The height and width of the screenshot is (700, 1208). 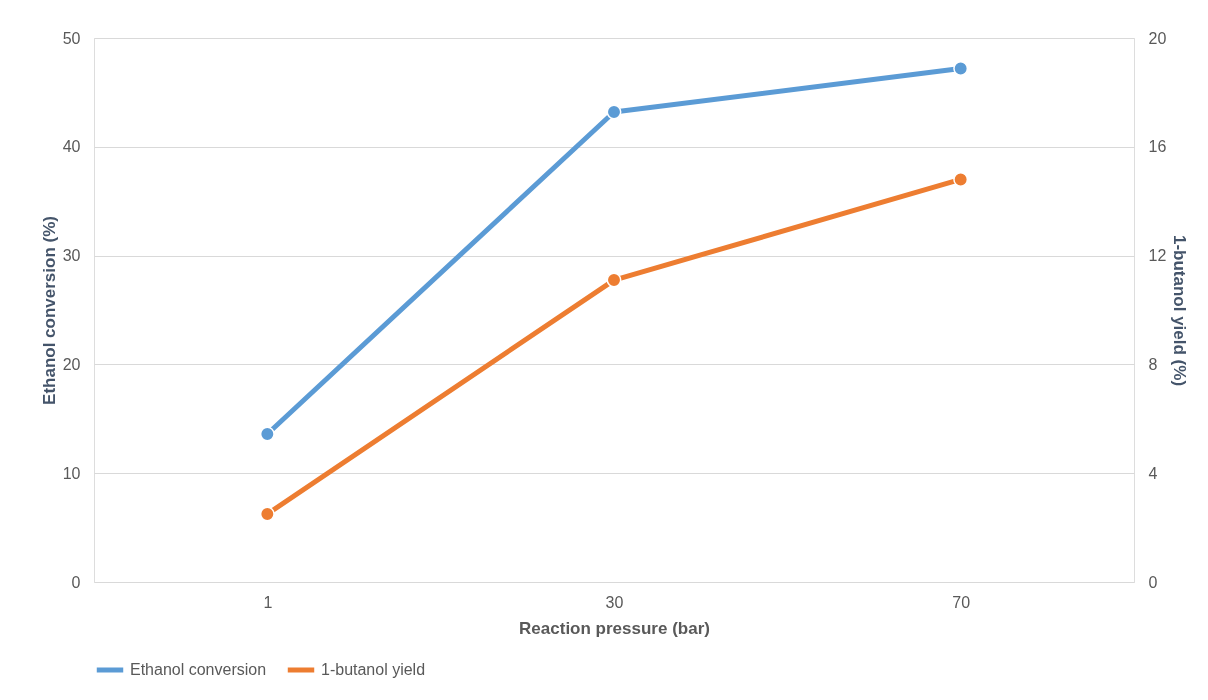 What do you see at coordinates (71, 147) in the screenshot?
I see `y-tick-label: 40` at bounding box center [71, 147].